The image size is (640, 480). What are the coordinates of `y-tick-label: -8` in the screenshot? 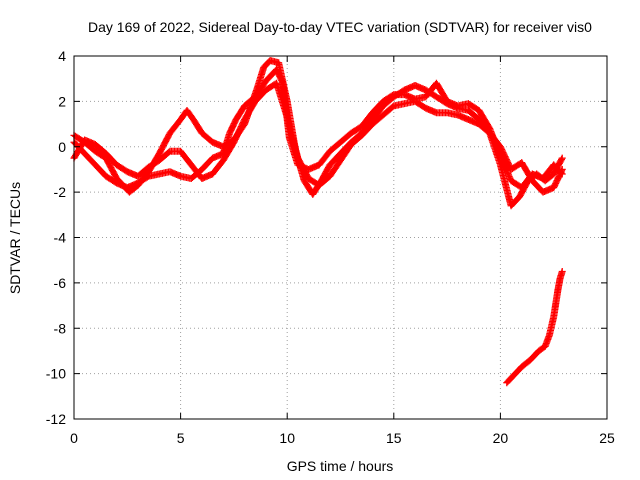 It's located at (60, 328).